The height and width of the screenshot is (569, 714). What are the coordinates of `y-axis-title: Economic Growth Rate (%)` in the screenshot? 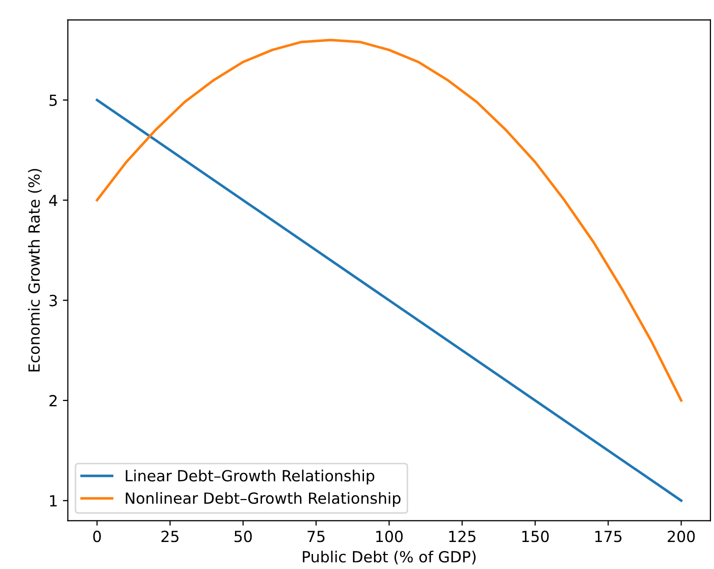 It's located at (35, 270).